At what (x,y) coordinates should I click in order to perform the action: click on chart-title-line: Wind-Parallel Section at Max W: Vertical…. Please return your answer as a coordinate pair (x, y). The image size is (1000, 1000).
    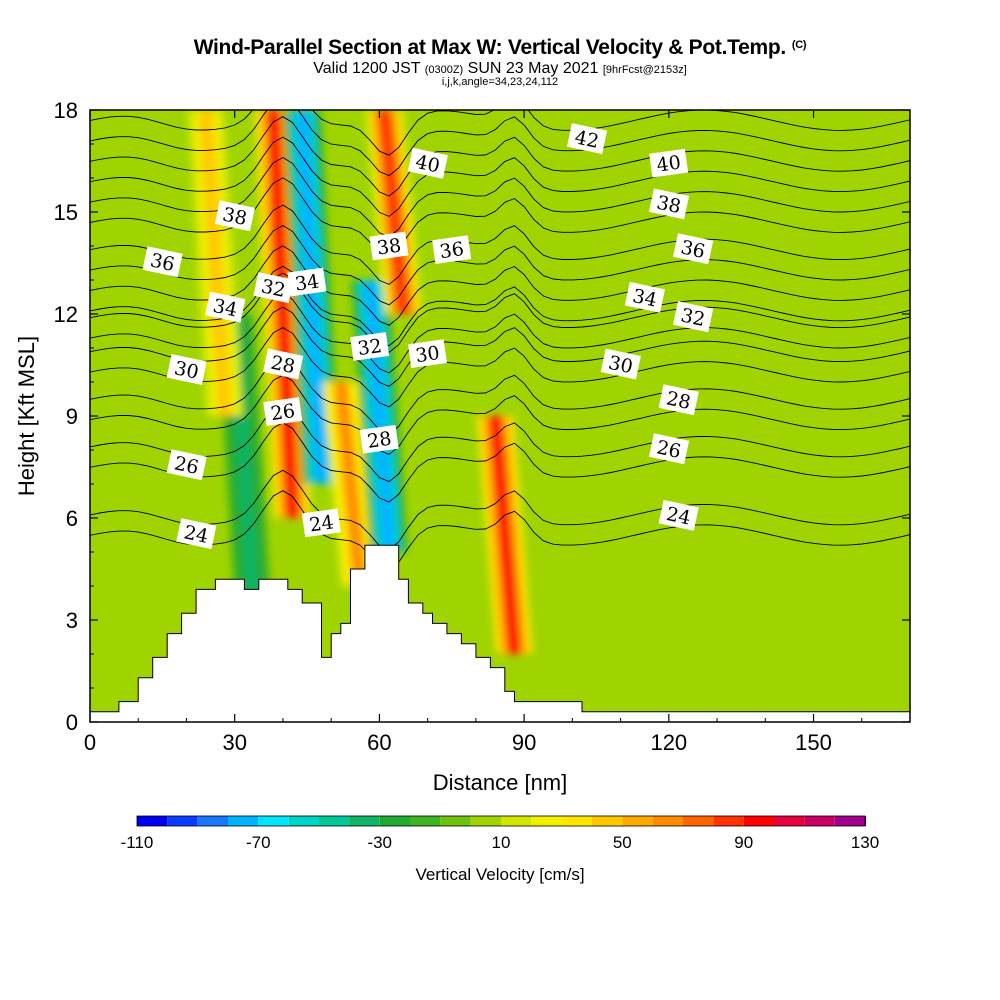
    Looking at the image, I should click on (500, 48).